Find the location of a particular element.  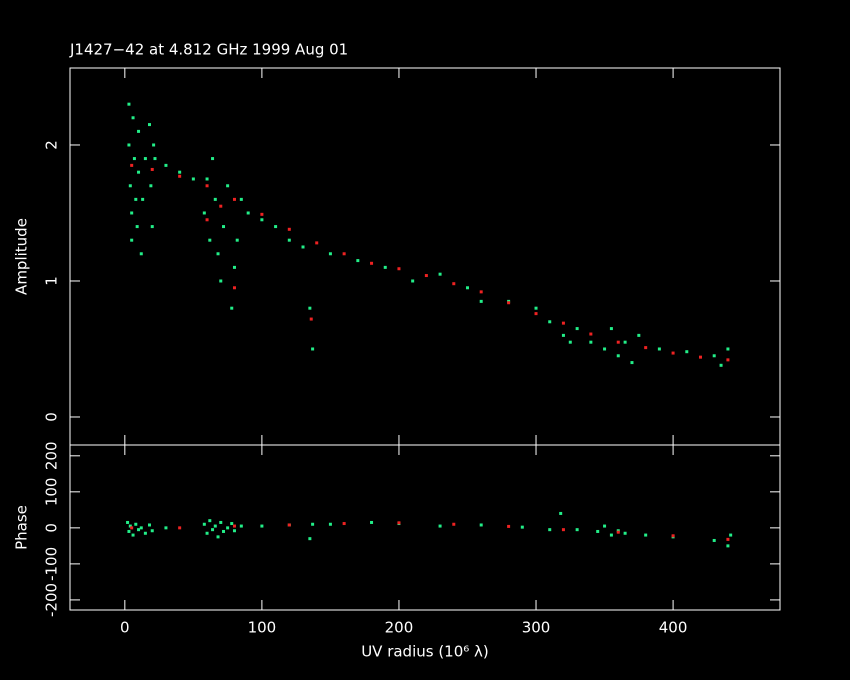

chart-title: J1427−42 at 4.812 GHz 1999 Aug 01 is located at coordinates (208, 50).